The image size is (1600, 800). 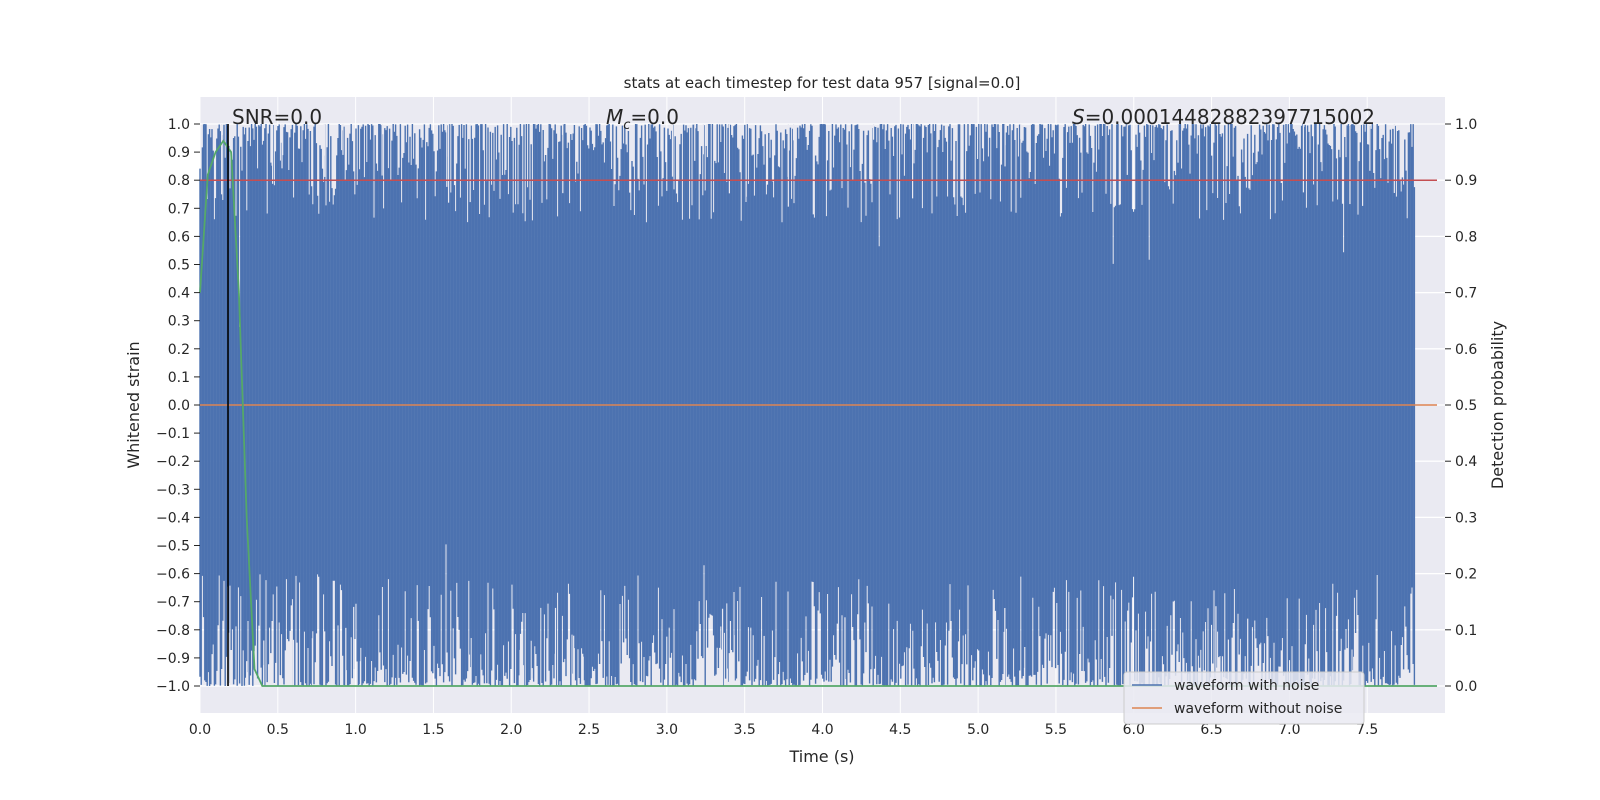 What do you see at coordinates (173, 575) in the screenshot?
I see `y-tick-label: −0.6` at bounding box center [173, 575].